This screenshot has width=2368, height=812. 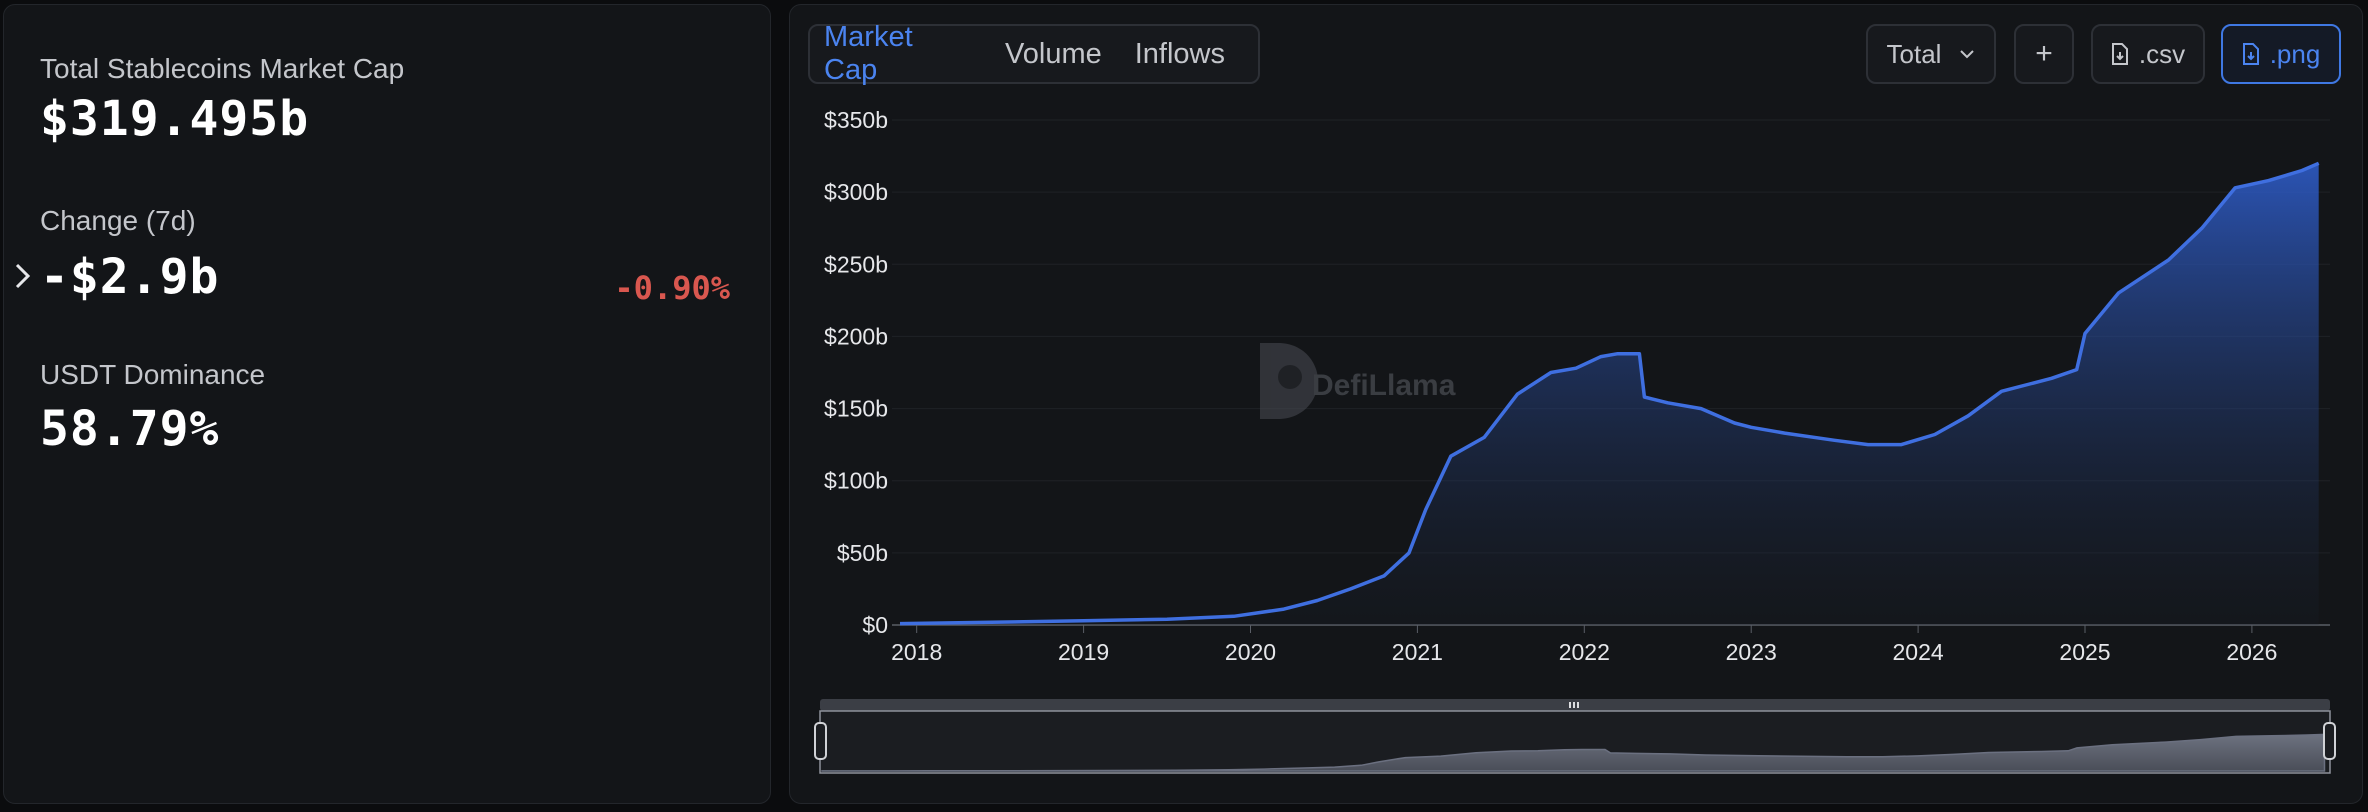 What do you see at coordinates (118, 220) in the screenshot?
I see `change-label: Change (7d)` at bounding box center [118, 220].